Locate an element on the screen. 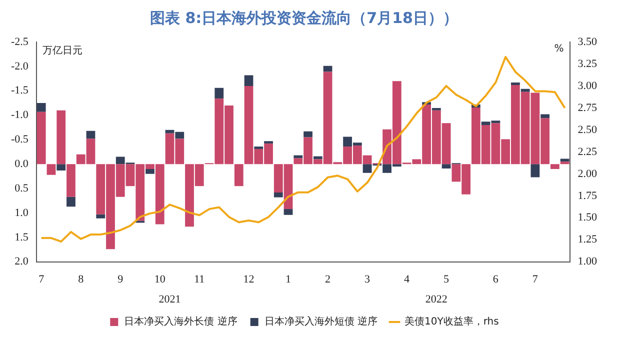 This screenshot has width=640, height=341. text: 2021 is located at coordinates (169, 299).